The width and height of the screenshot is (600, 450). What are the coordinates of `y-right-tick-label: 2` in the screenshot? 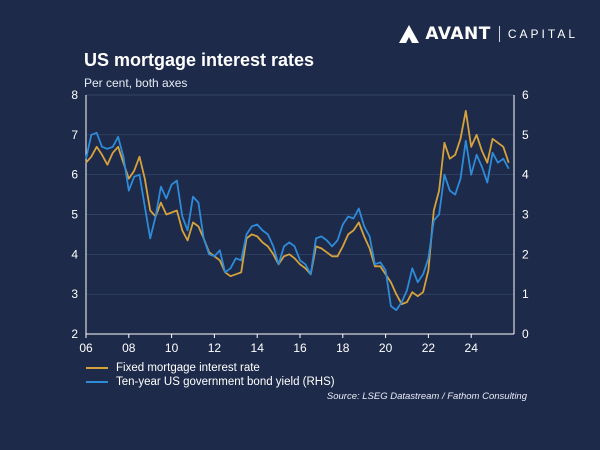 It's located at (525, 254).